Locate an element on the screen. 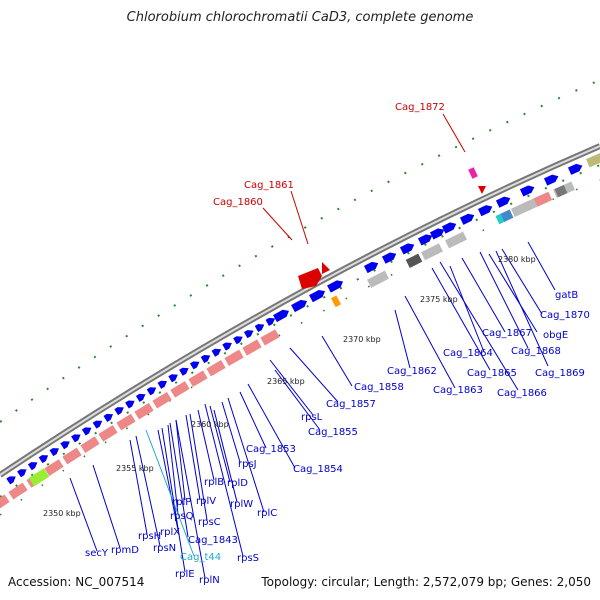 The height and width of the screenshot is (600, 600). gene-label: rpsL is located at coordinates (312, 417).